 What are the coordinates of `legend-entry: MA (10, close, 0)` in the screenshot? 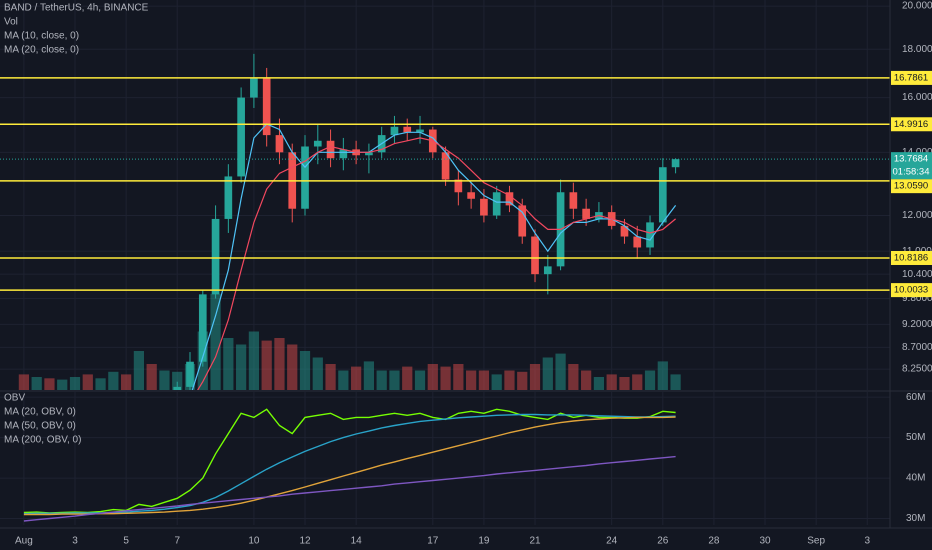 It's located at (41, 36).